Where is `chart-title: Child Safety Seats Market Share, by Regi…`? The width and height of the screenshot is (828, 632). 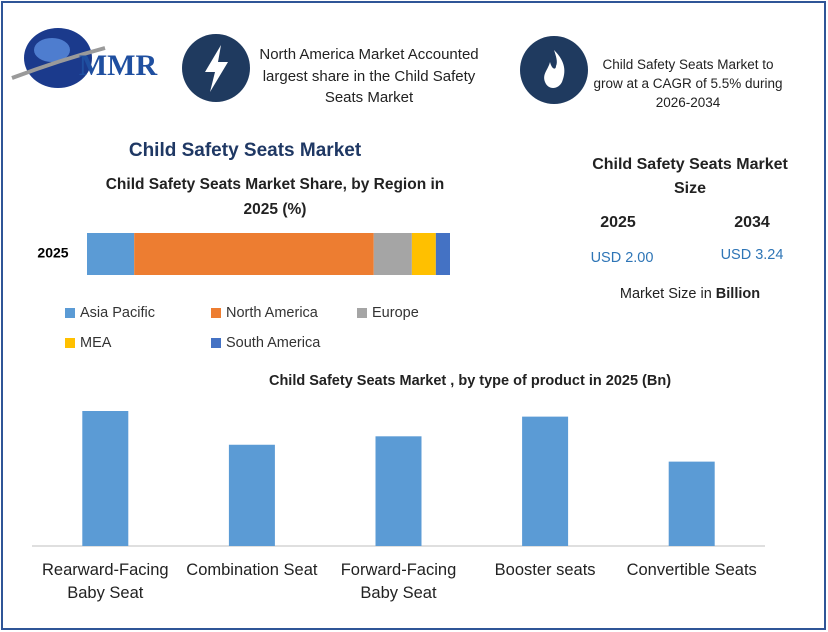 chart-title: Child Safety Seats Market Share, by Regi… is located at coordinates (275, 197).